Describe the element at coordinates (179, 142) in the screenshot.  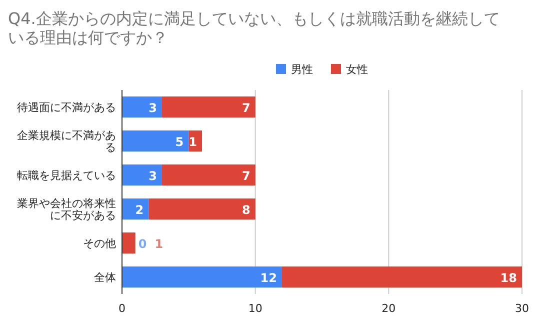
I see `data-label: 5` at that location.